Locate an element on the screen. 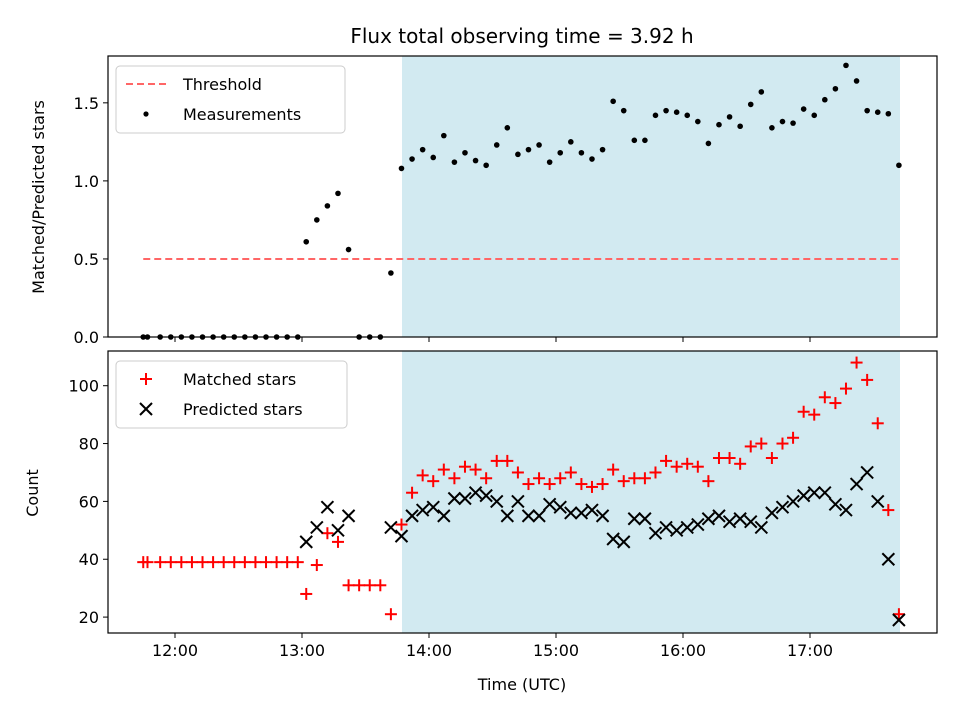 Image resolution: width=960 pixels, height=720 pixels. chart-title: Flux total observing time = 3.92 h is located at coordinates (521, 36).